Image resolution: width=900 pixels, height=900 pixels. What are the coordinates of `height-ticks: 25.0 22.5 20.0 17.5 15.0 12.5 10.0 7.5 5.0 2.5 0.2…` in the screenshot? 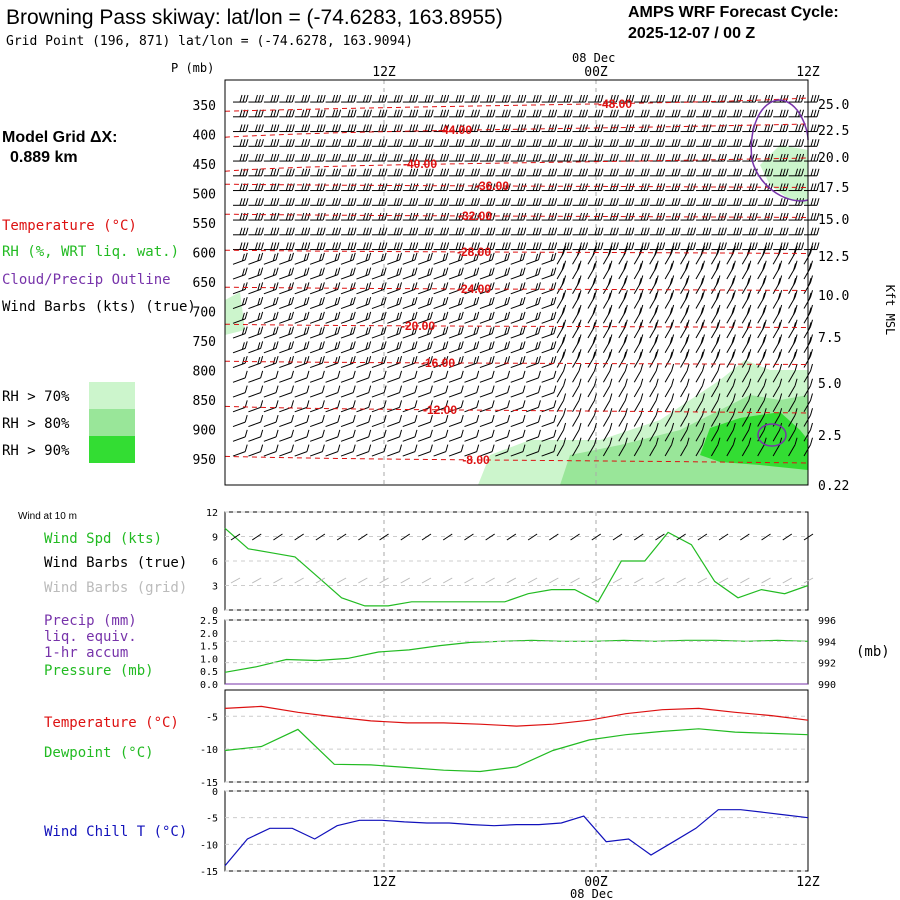 It's located at (833, 296).